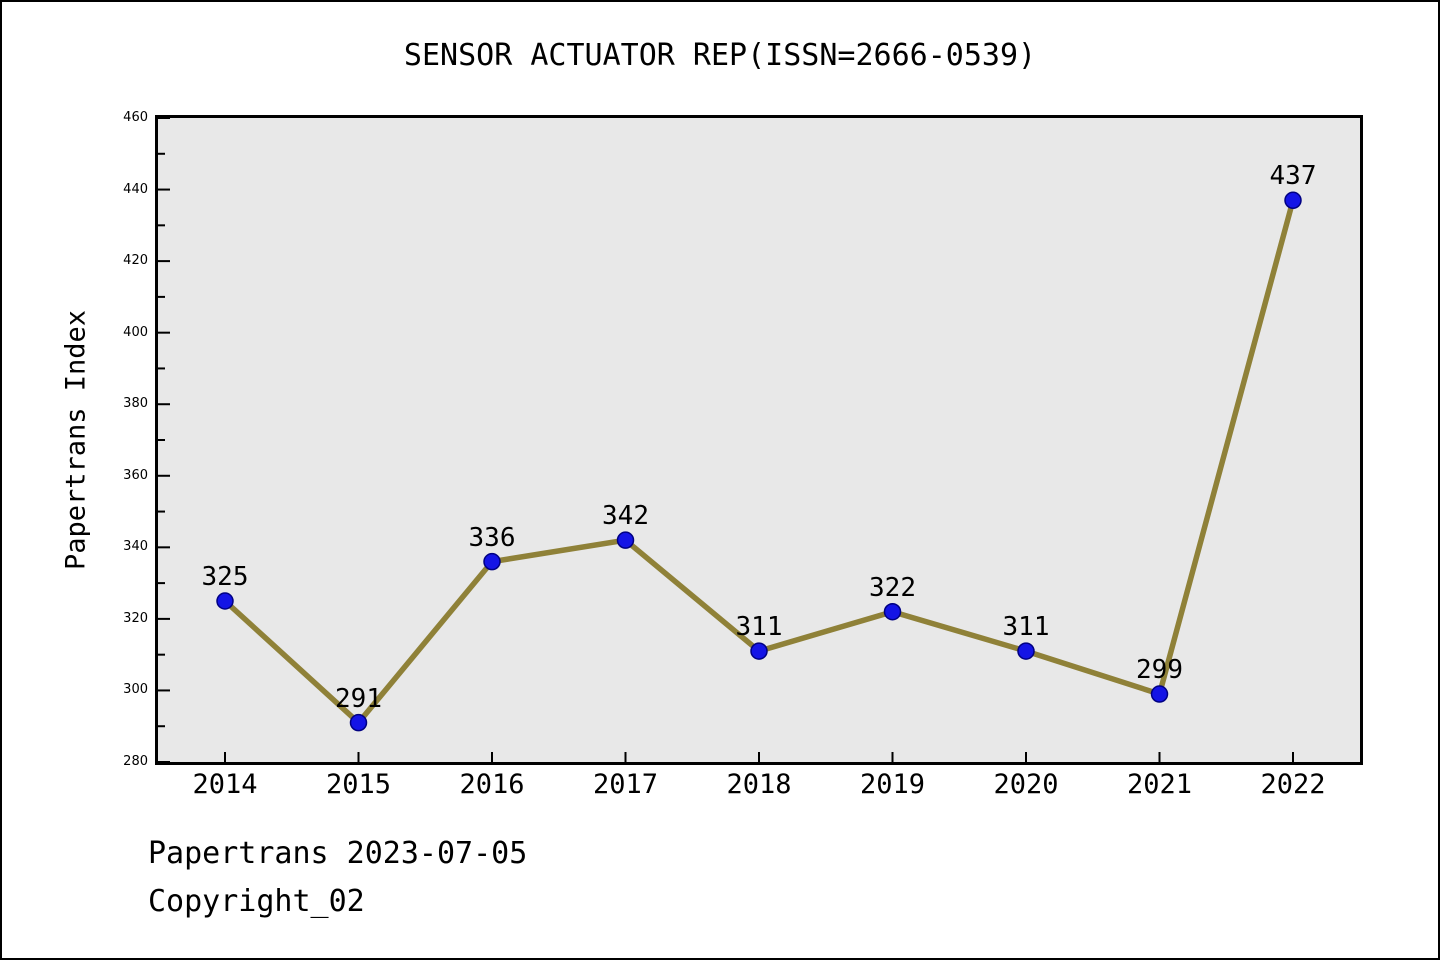 This screenshot has height=960, width=1440. What do you see at coordinates (135, 618) in the screenshot?
I see `y-tick-label: 320` at bounding box center [135, 618].